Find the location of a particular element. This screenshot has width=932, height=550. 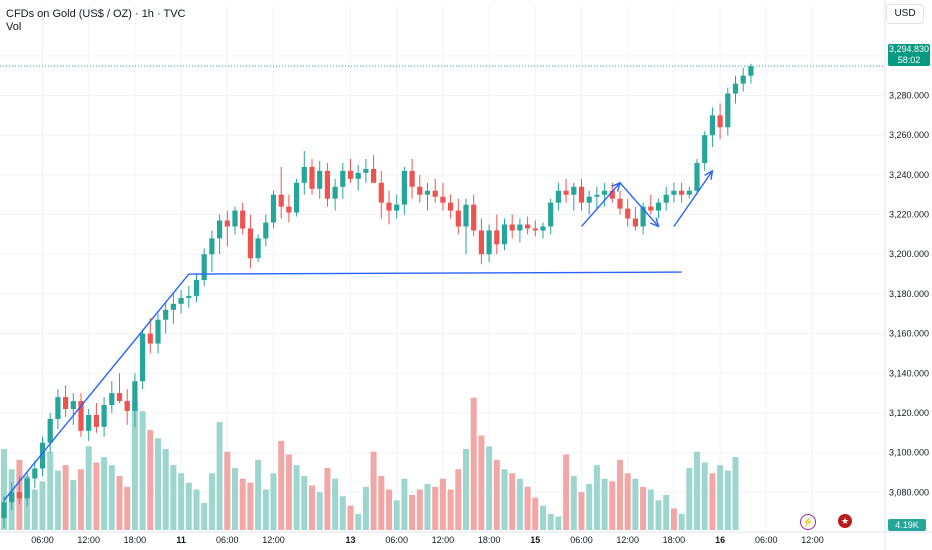

y-tick-label: 3,240.000 is located at coordinates (909, 175).